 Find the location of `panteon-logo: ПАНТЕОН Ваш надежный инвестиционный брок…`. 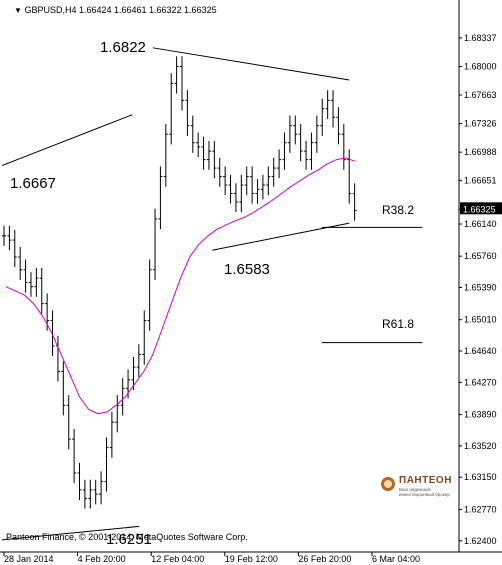

panteon-logo: ПАНТЕОН Ваш надежный инвестиционный брок… is located at coordinates (422, 491).